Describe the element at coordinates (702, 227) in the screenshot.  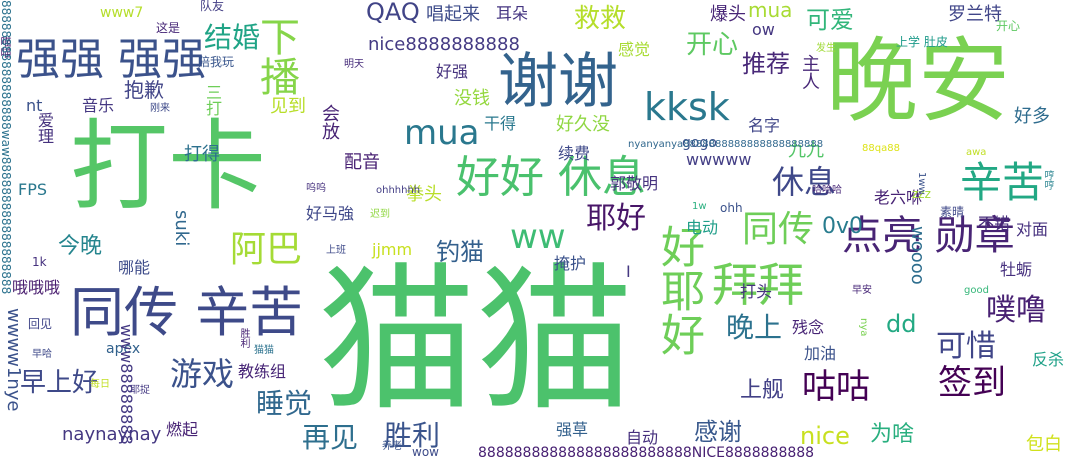
I see `cloud-word: 电动` at that location.